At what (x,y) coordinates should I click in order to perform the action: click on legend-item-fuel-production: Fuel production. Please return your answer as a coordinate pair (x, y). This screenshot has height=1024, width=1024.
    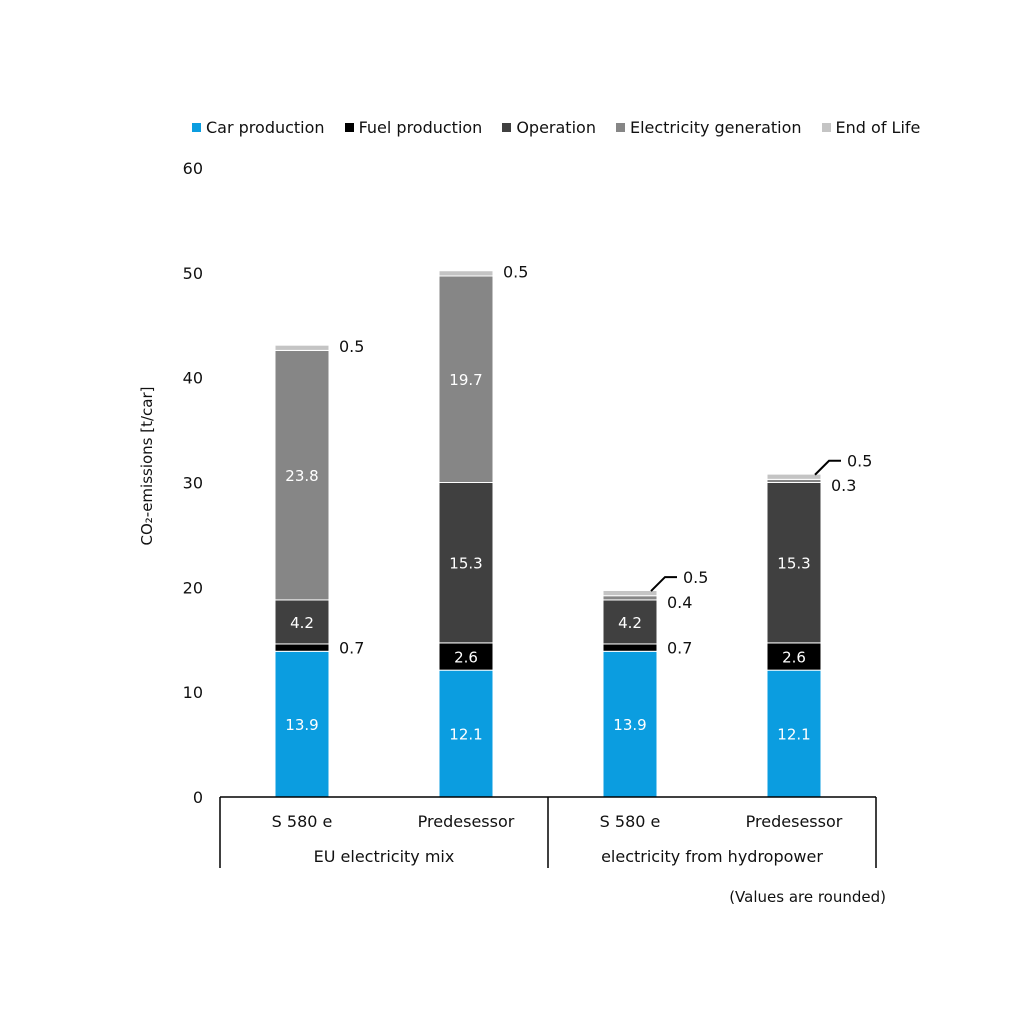
    Looking at the image, I should click on (413, 127).